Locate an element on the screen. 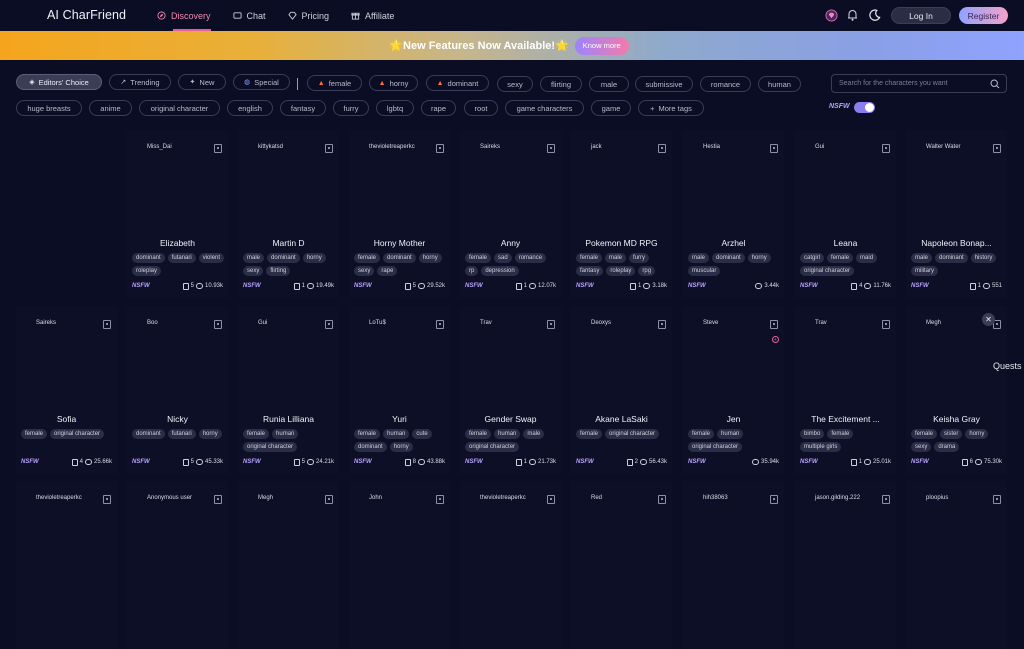  login-button: Log In is located at coordinates (921, 15).